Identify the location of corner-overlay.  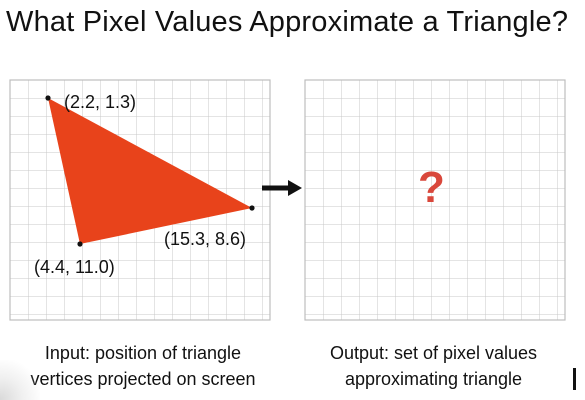
(20, 380).